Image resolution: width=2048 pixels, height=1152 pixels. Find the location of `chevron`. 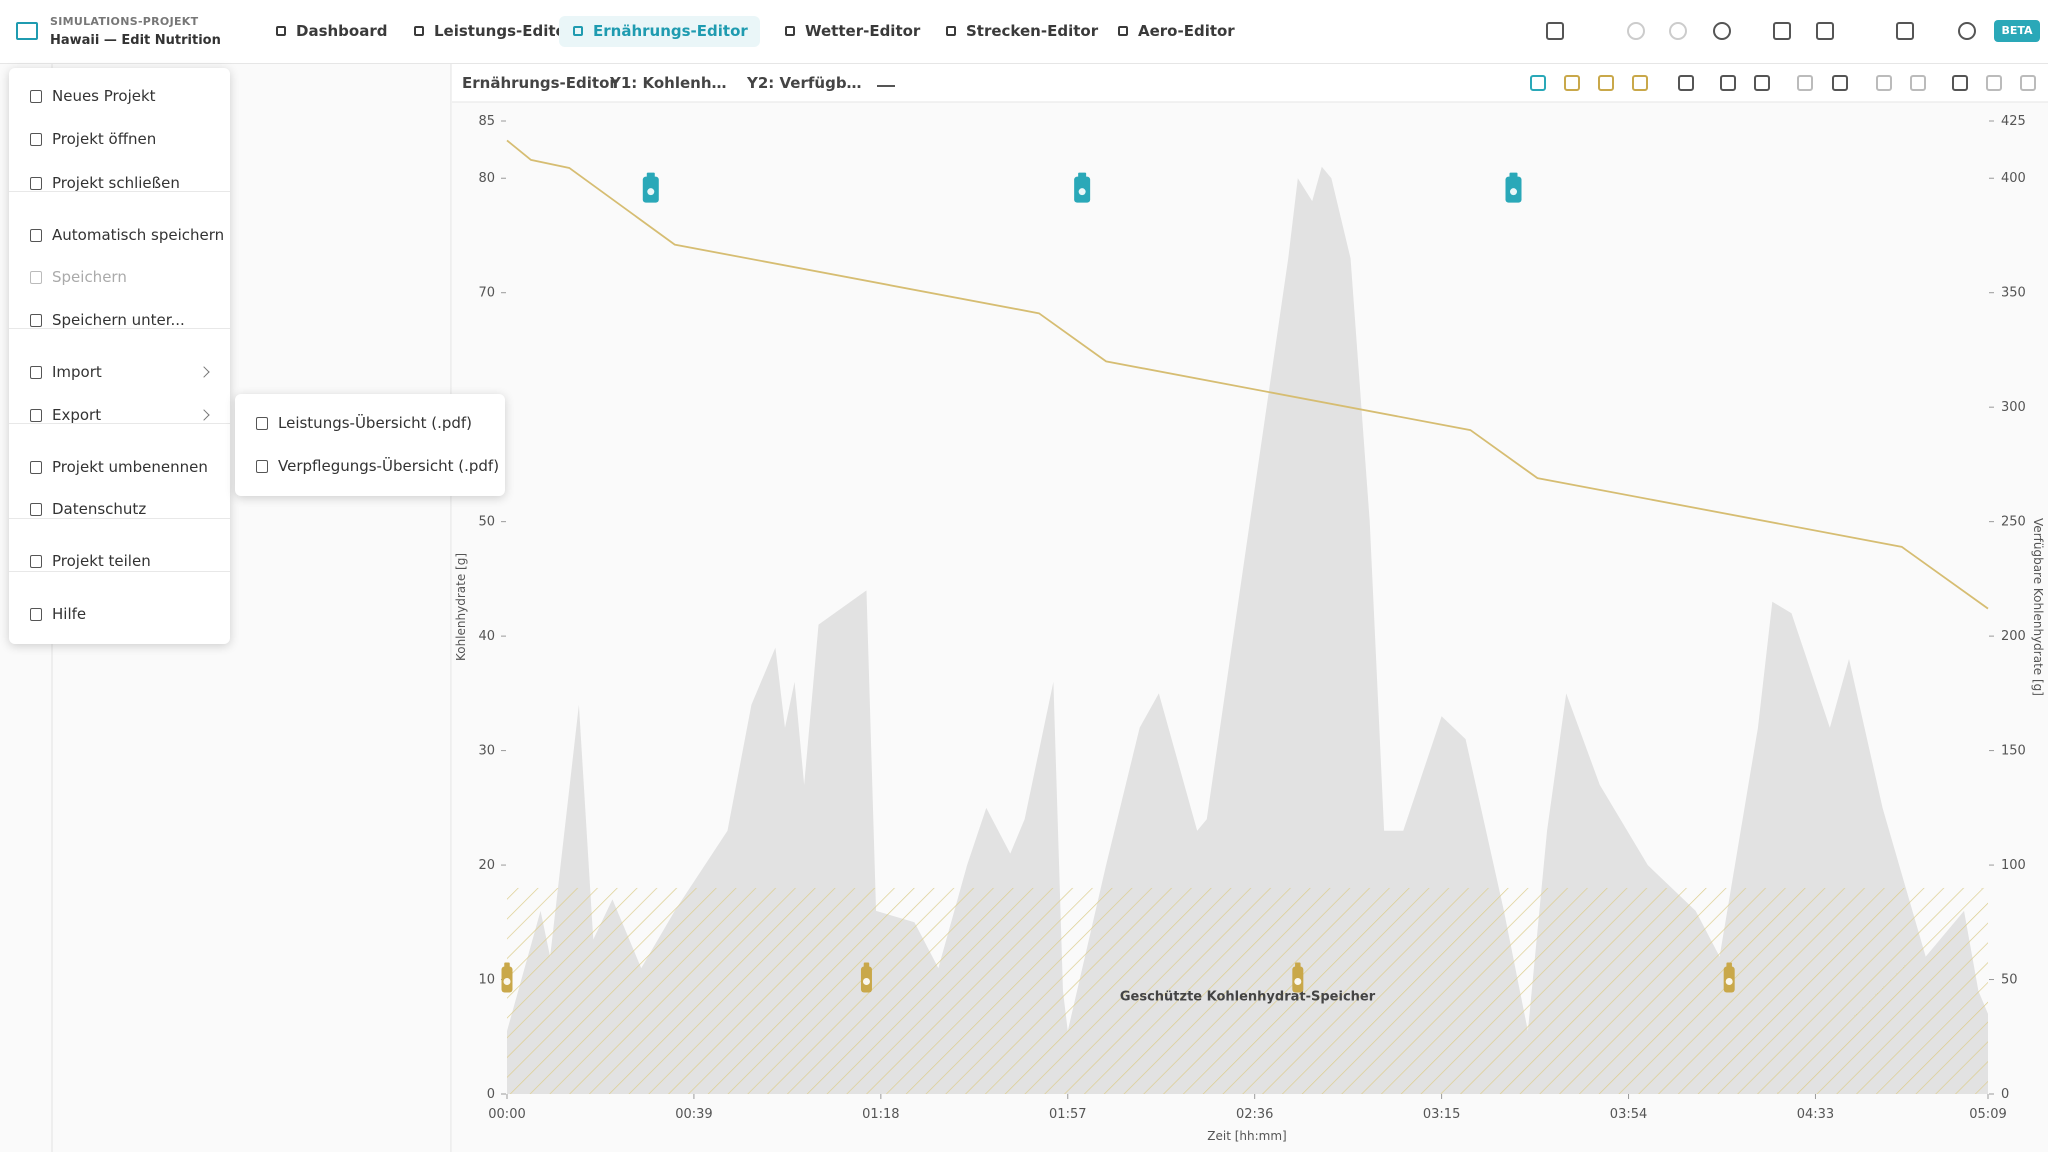

chevron is located at coordinates (204, 415).